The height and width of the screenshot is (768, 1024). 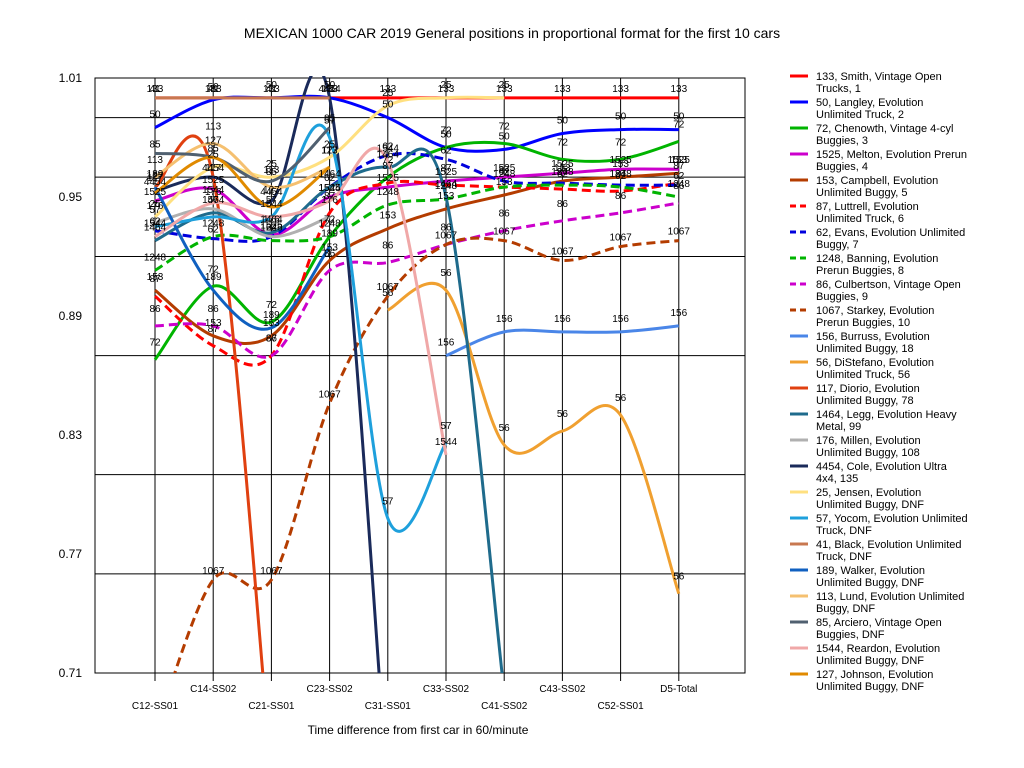 What do you see at coordinates (678, 313) in the screenshot?
I see `data-label-156: 156` at bounding box center [678, 313].